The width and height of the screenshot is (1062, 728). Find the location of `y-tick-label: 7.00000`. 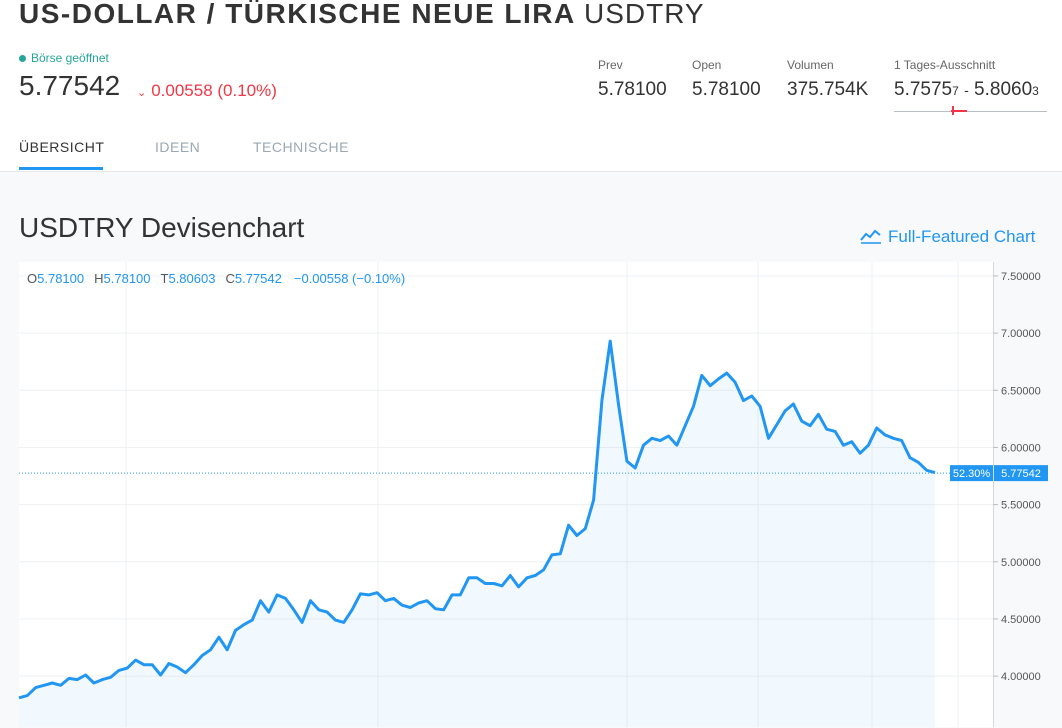

y-tick-label: 7.00000 is located at coordinates (1021, 334).